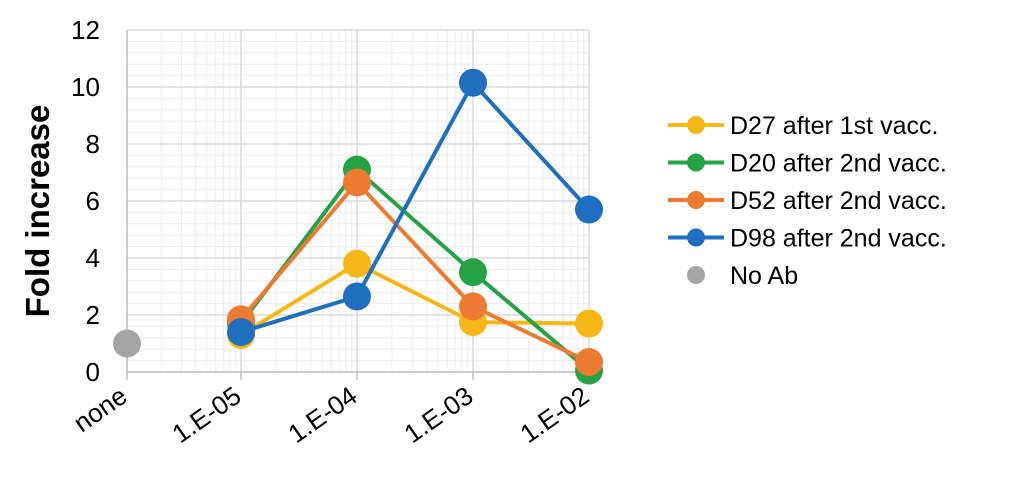 This screenshot has width=1024, height=487. I want to click on y-tick-label: 8, so click(93, 144).